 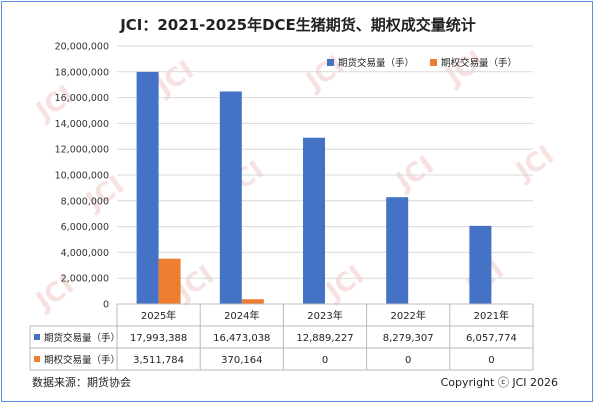 I want to click on x-category-label: 2025年, so click(x=158, y=315).